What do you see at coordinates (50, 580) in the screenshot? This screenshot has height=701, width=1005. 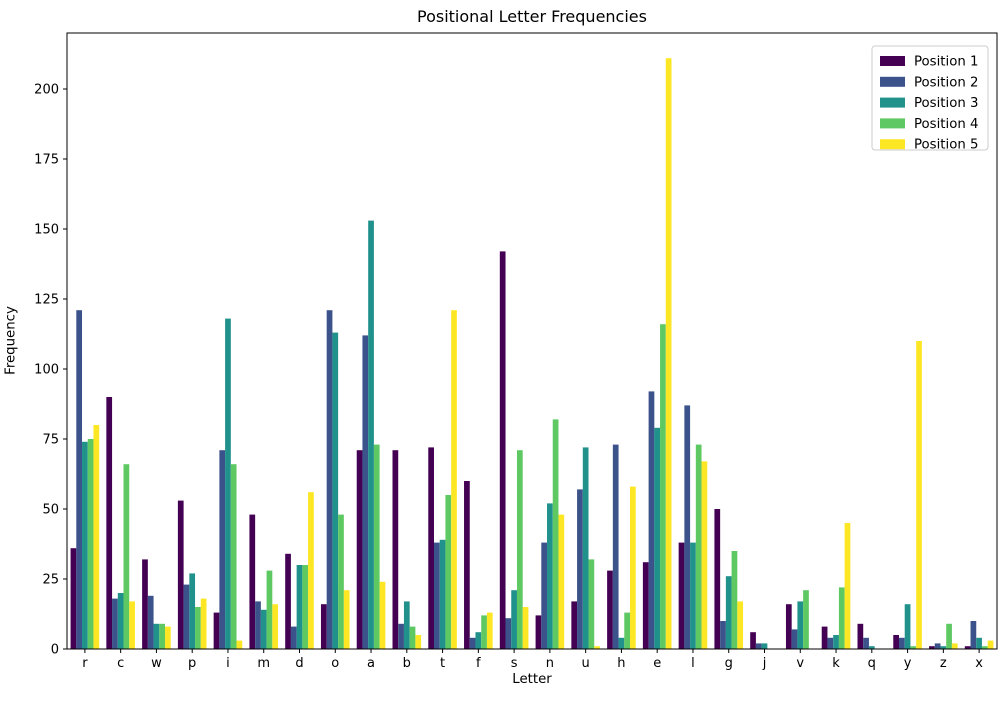 I see `y-tick-label: 25` at bounding box center [50, 580].